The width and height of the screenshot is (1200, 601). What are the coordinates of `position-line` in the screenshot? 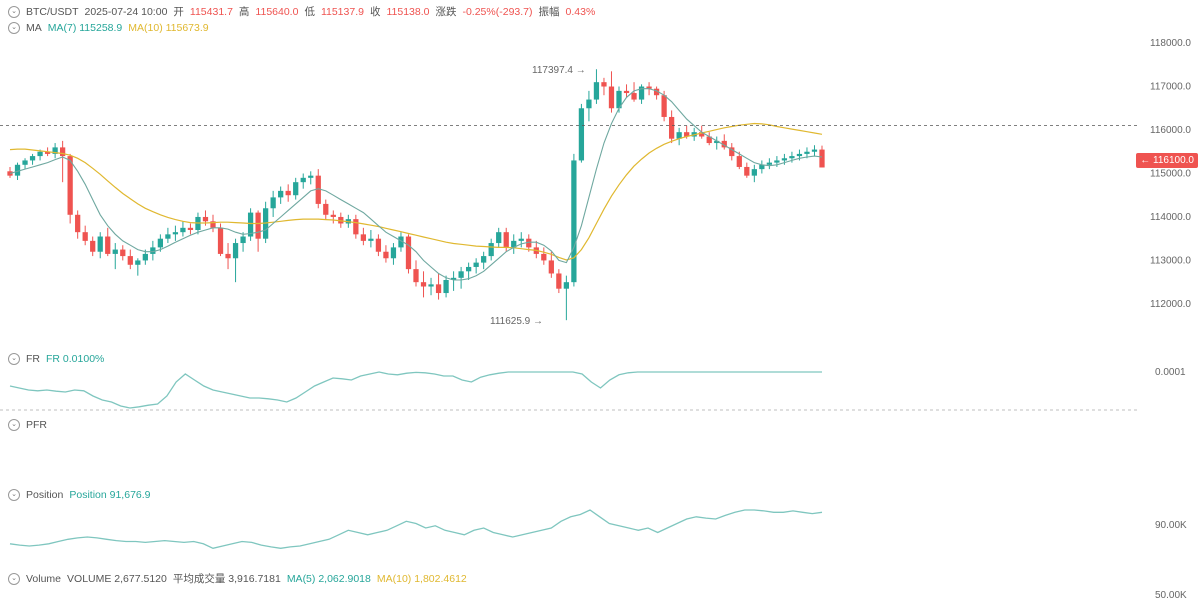 It's located at (416, 529).